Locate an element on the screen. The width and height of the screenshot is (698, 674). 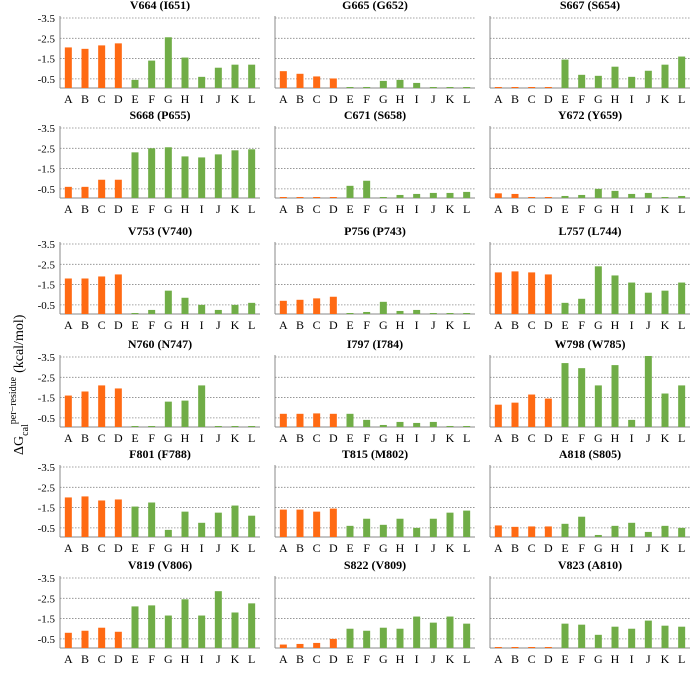
chart-title: W798 (W785) is located at coordinates (590, 344).